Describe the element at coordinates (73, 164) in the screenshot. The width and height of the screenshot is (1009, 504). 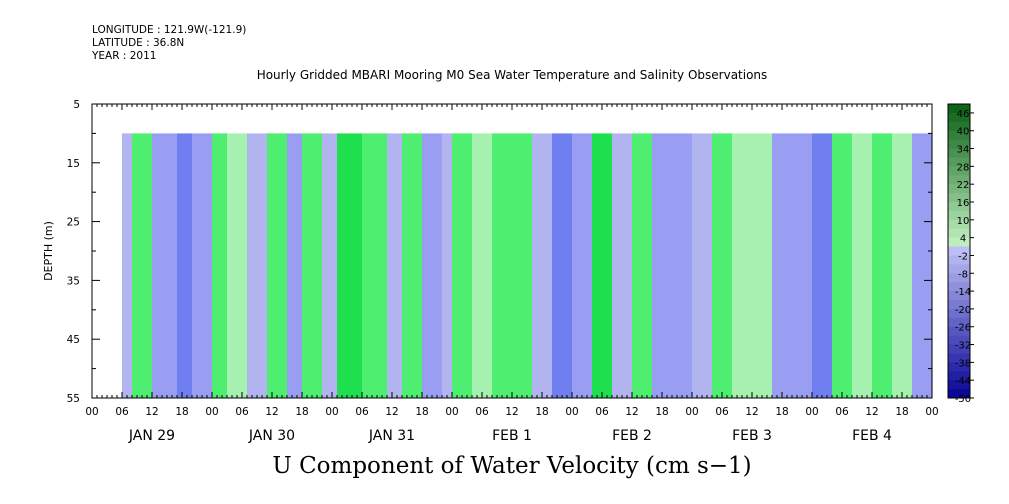
I see `y-tick-label-15: 15` at that location.